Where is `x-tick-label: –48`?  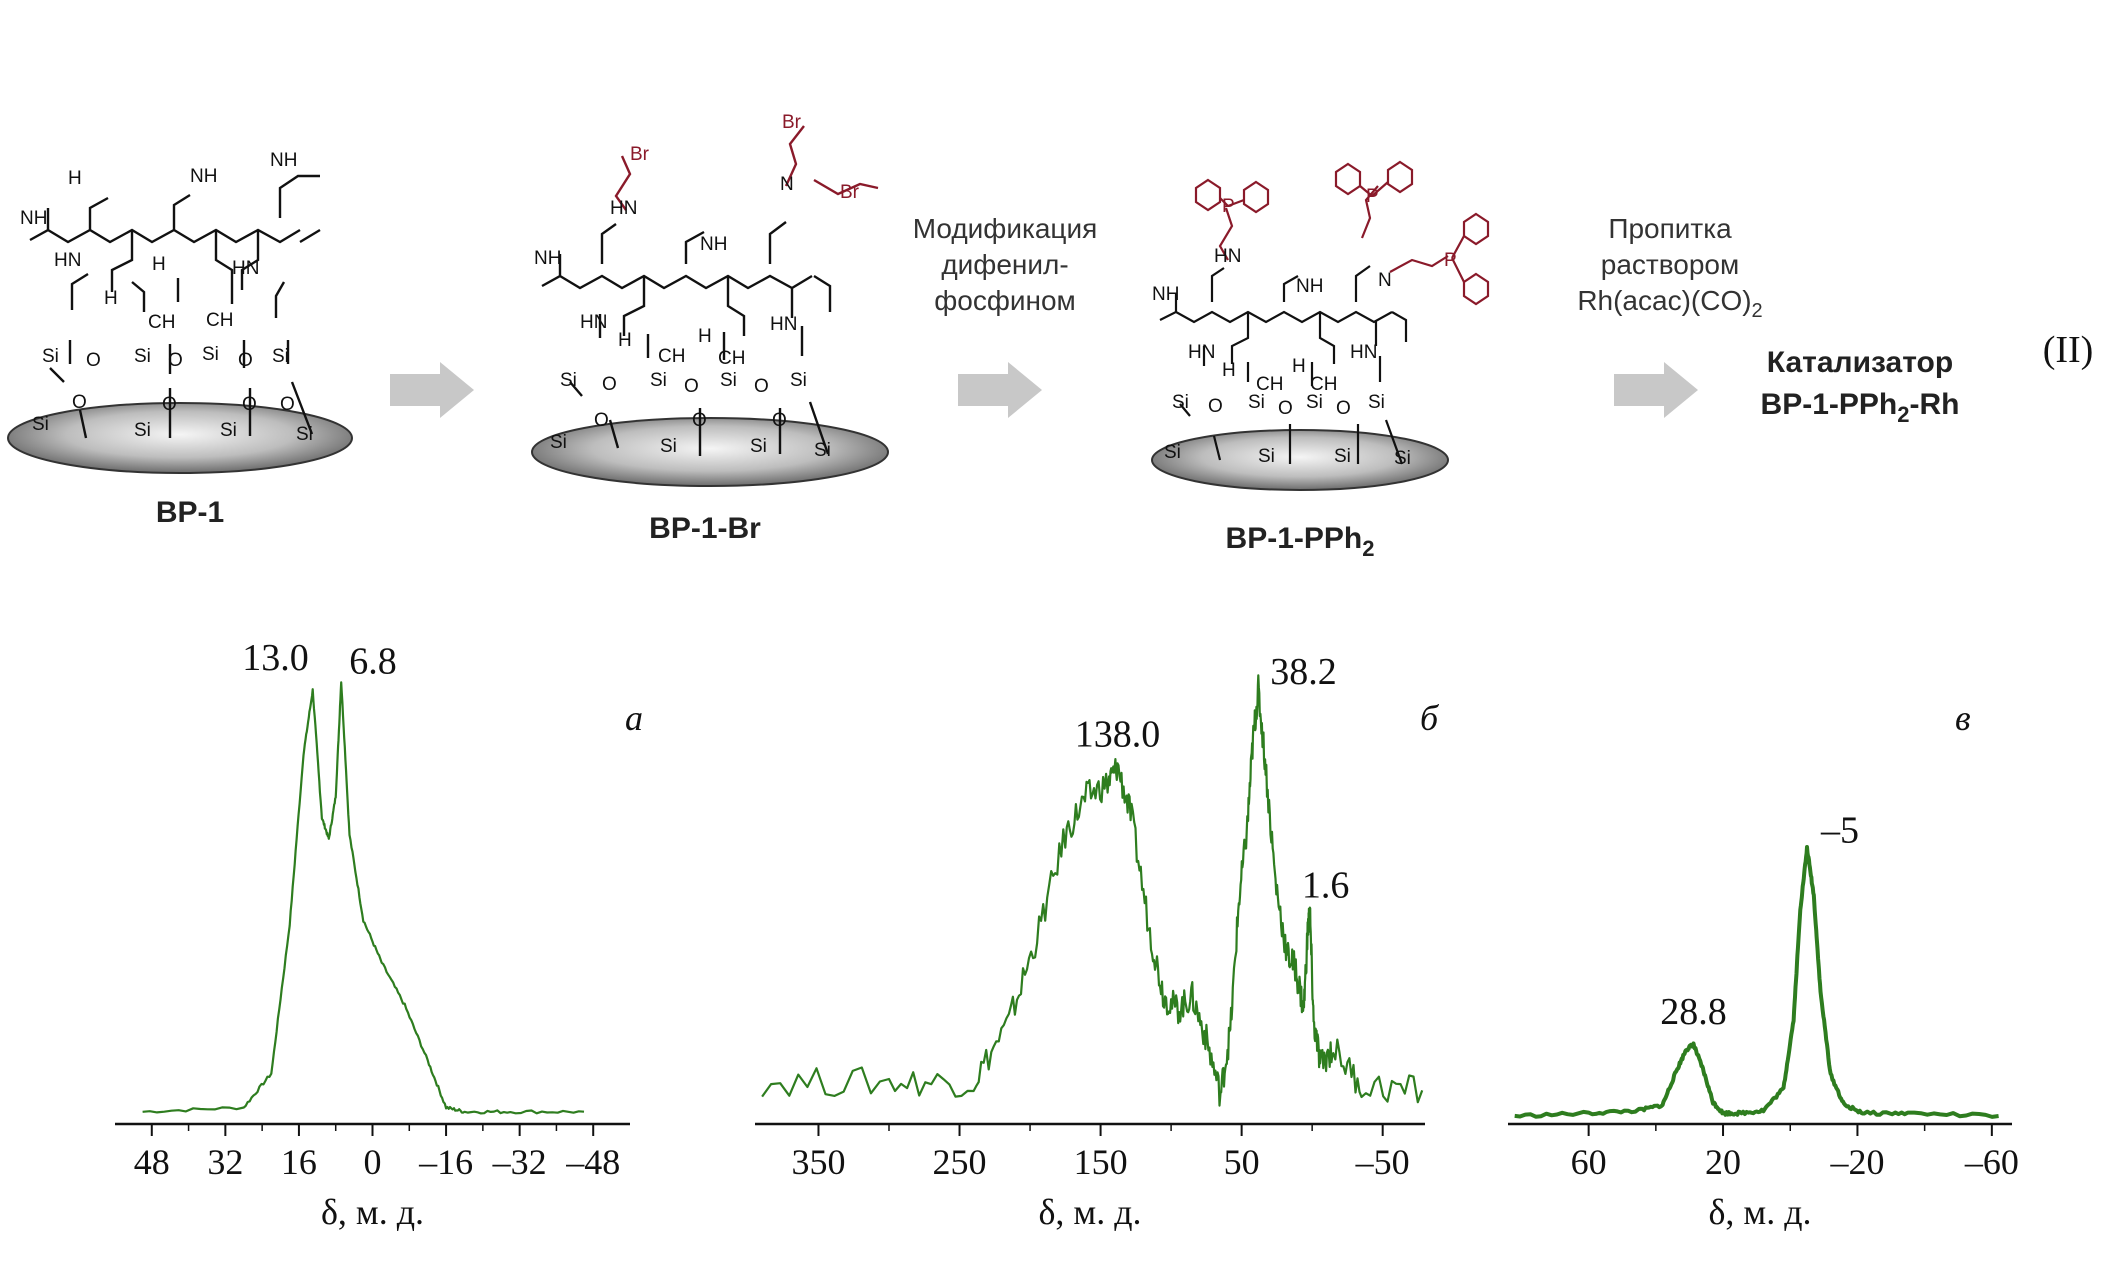
x-tick-label: –48 is located at coordinates (592, 1162).